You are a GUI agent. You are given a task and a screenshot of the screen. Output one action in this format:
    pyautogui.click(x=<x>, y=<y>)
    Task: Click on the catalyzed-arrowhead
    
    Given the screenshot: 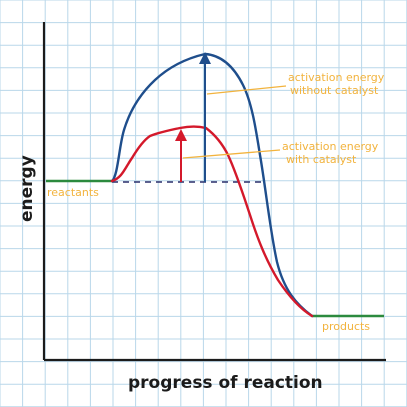 What is the action you would take?
    pyautogui.click(x=181, y=135)
    